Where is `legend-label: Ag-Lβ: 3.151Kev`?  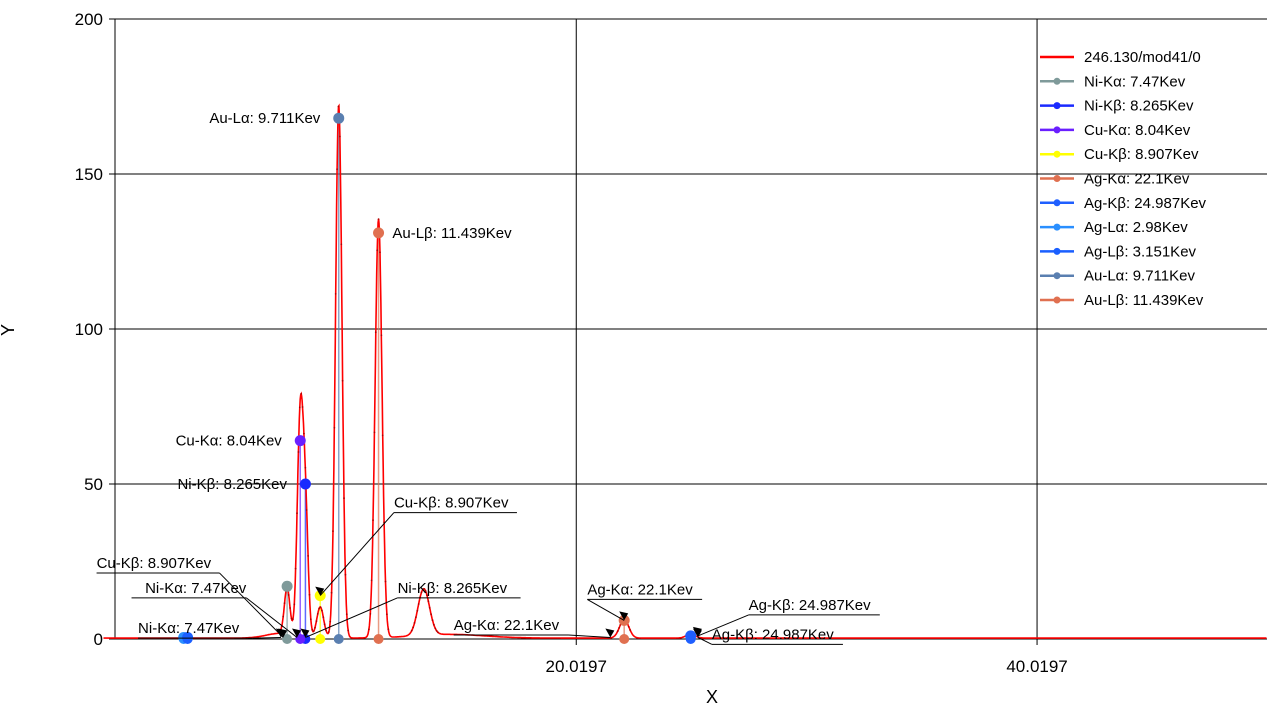
legend-label: Ag-Lβ: 3.151Kev is located at coordinates (1140, 251).